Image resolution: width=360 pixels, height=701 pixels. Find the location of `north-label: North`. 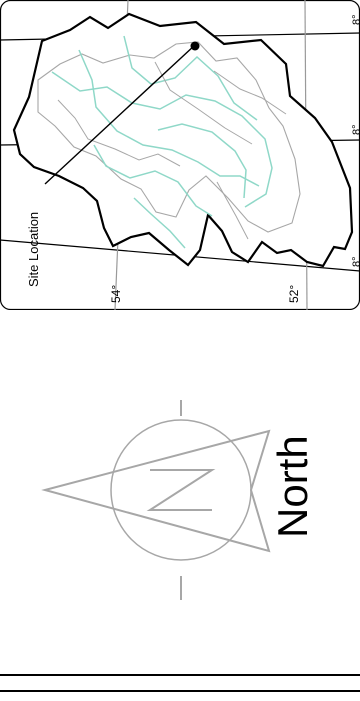

north-label: North is located at coordinates (292, 486).